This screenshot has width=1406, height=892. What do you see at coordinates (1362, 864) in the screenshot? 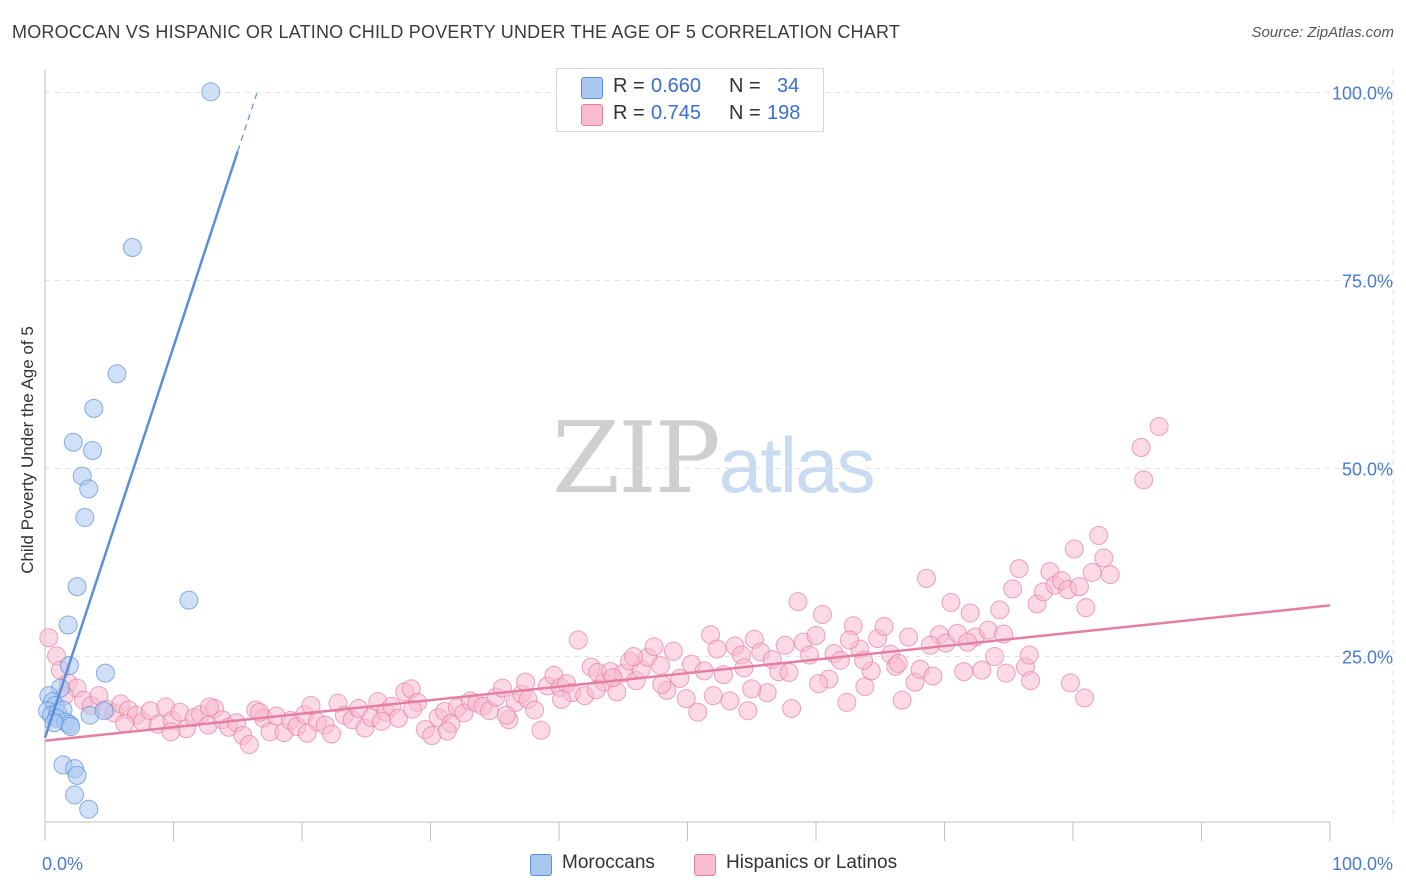
I see `x-tick-label: 100.0%` at bounding box center [1362, 864].